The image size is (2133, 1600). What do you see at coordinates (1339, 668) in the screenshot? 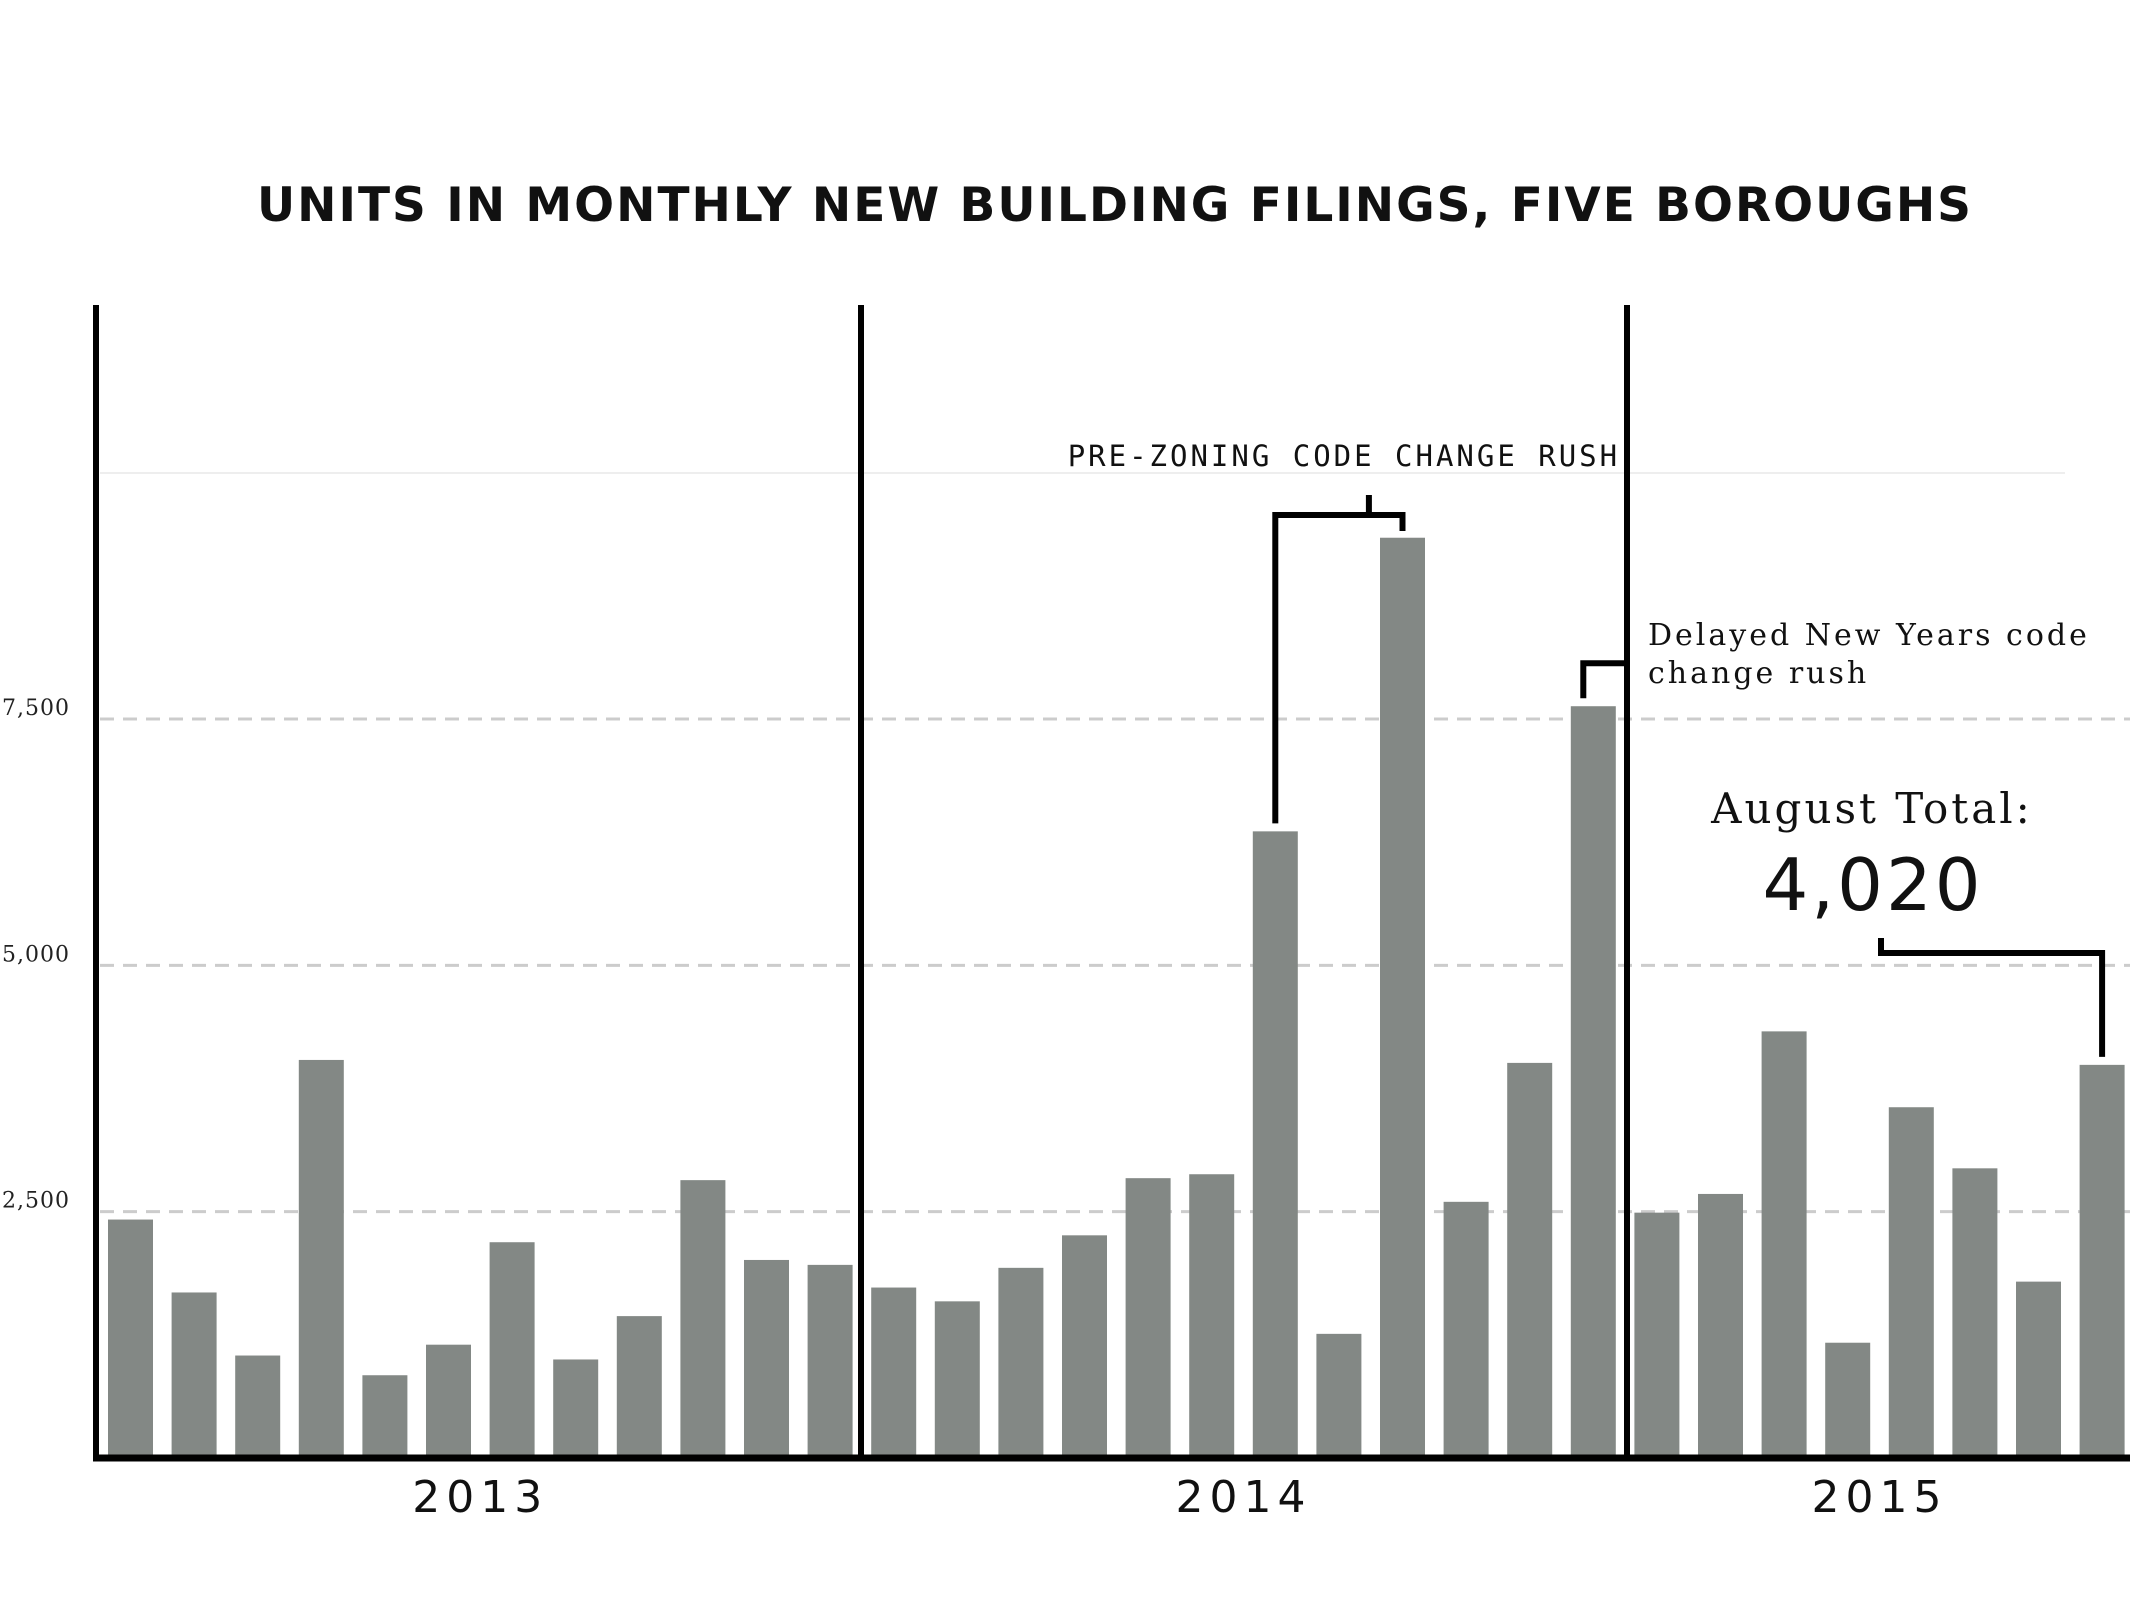
I see `bracket-pre-zoning` at bounding box center [1339, 668].